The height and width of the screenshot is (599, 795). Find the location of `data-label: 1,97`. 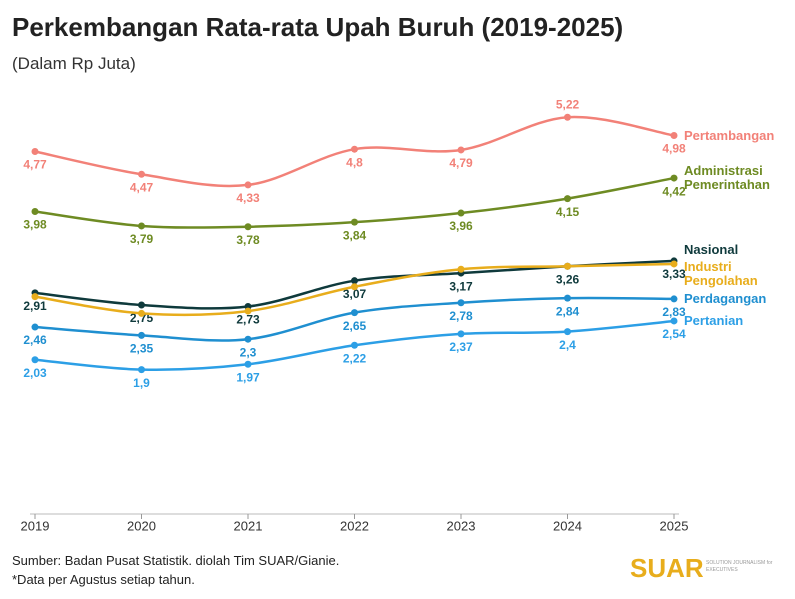

data-label: 1,97 is located at coordinates (248, 377).